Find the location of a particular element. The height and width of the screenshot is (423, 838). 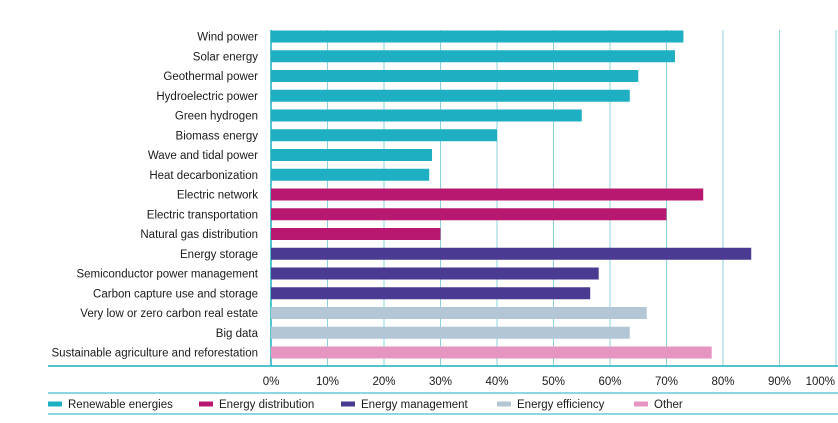

x-tick-label: 0% is located at coordinates (271, 382).